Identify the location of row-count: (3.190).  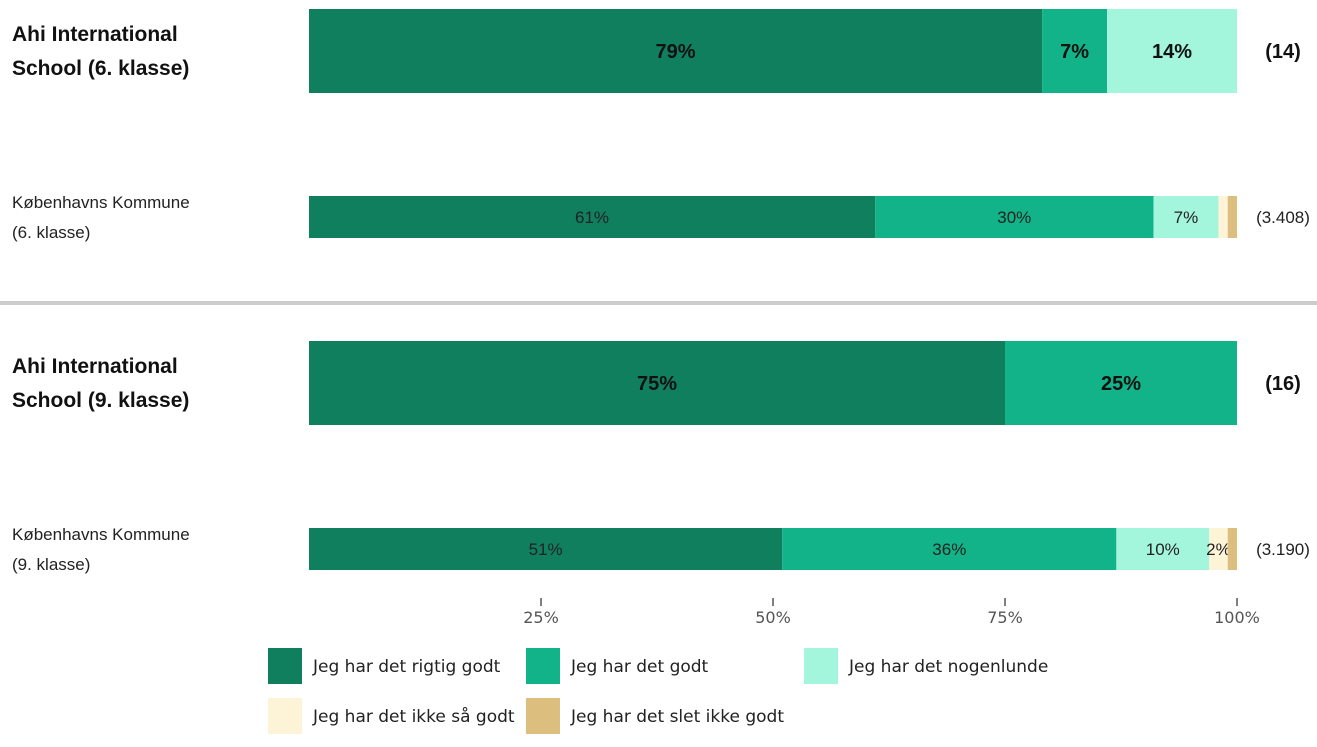
(1283, 549).